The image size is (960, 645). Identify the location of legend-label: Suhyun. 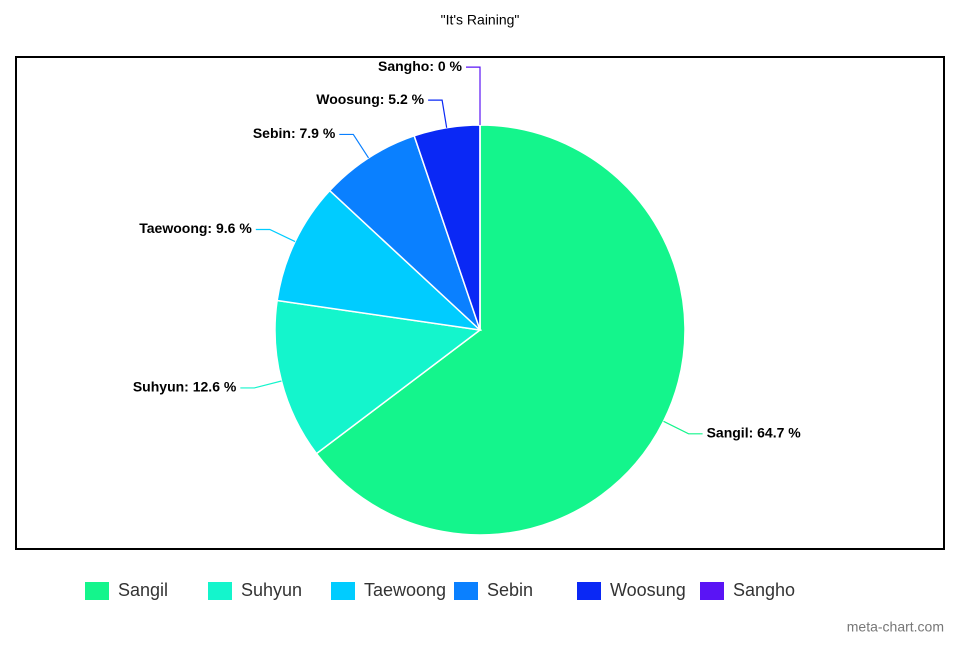
(271, 590).